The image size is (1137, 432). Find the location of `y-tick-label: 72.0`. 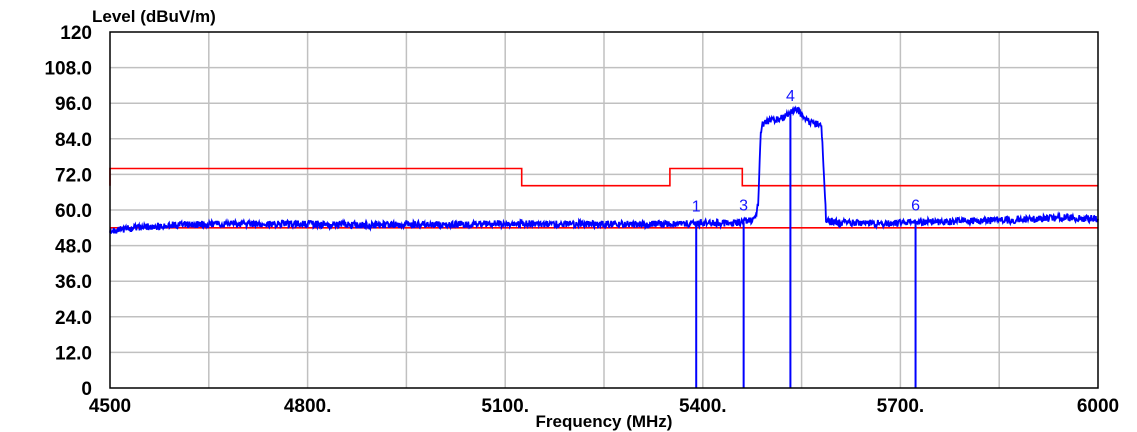

y-tick-label: 72.0 is located at coordinates (73, 175).